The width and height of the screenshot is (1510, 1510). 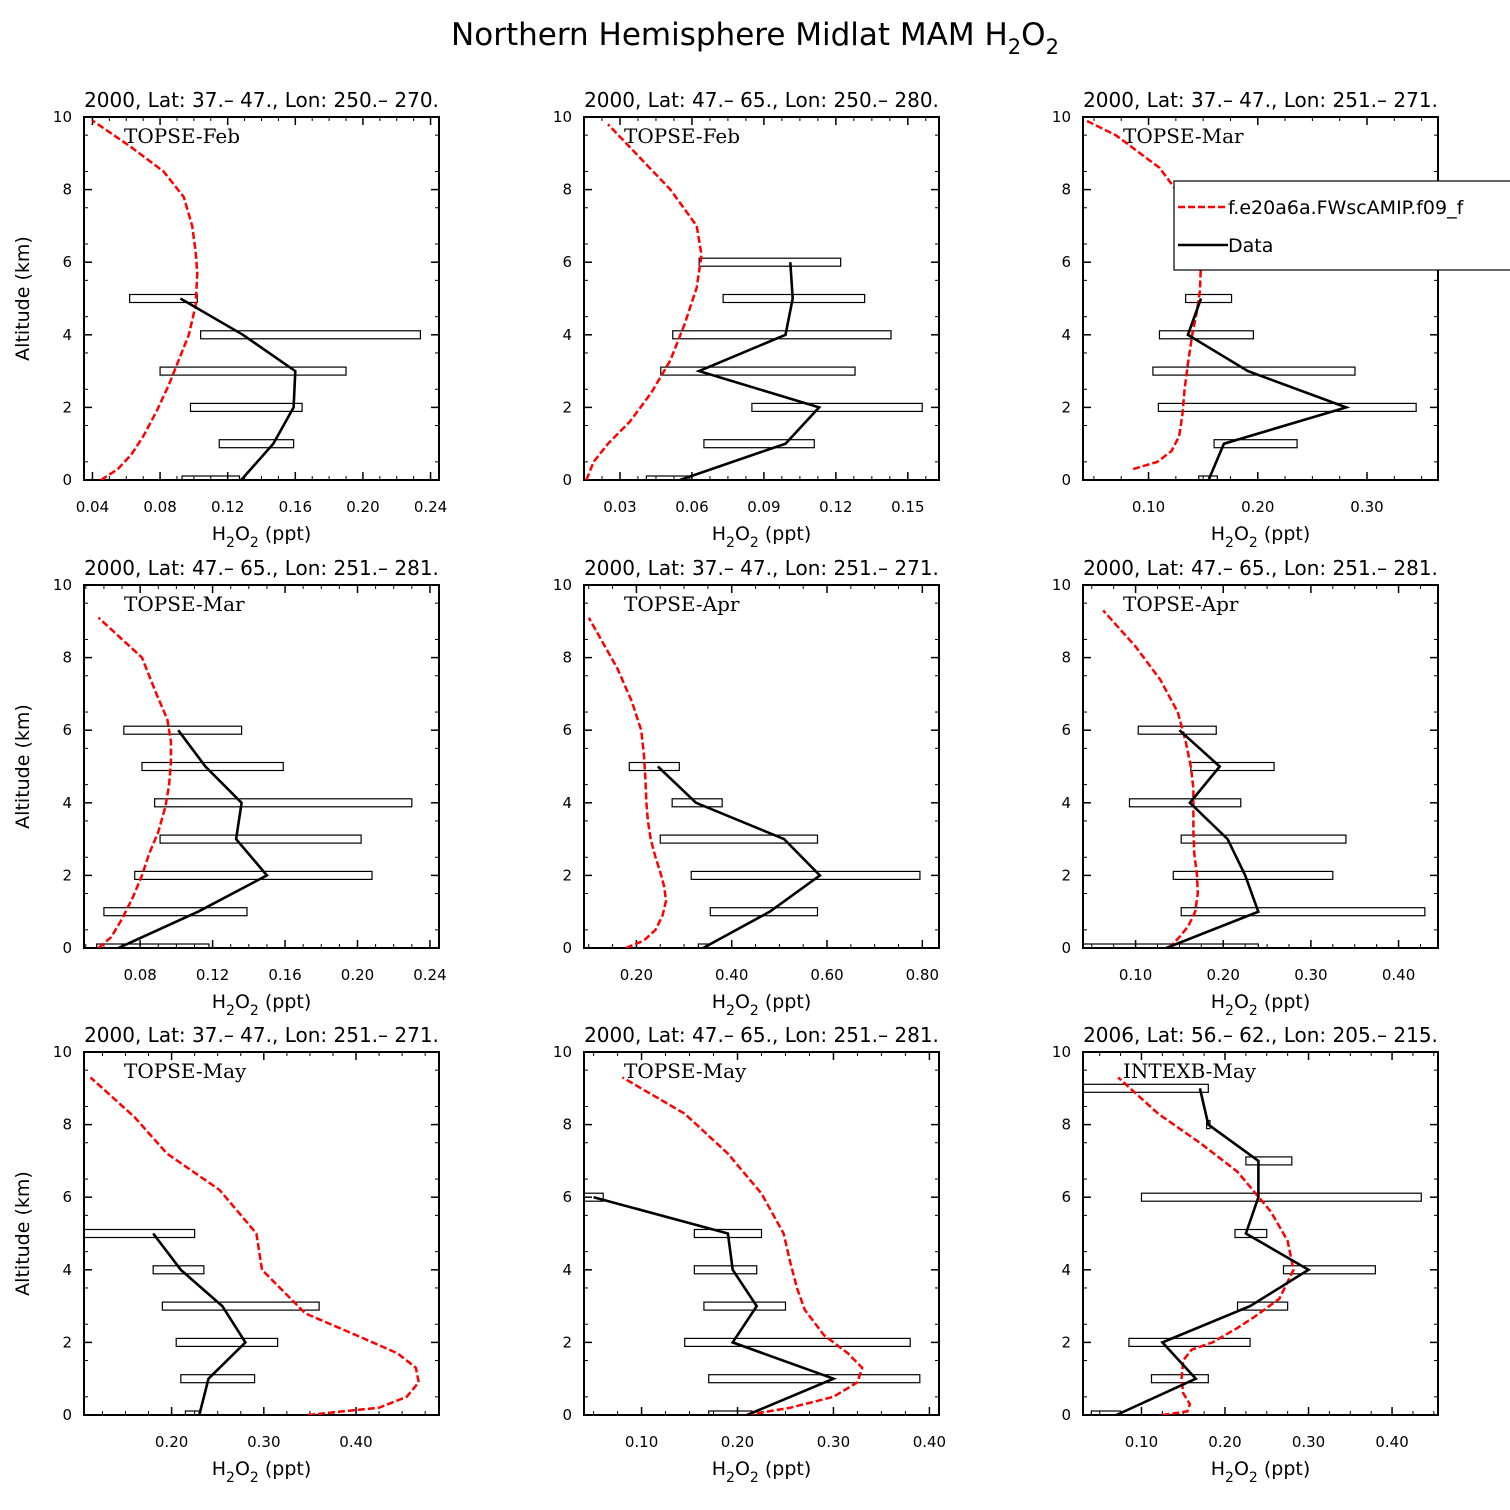 What do you see at coordinates (430, 507) in the screenshot?
I see `x-tick-label: 0.24` at bounding box center [430, 507].